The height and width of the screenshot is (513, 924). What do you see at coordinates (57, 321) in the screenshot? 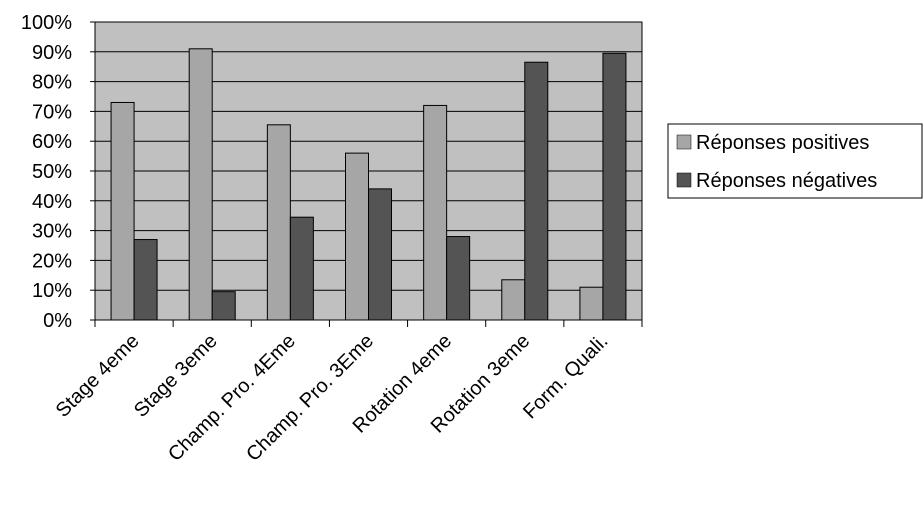
I see `y-tick-label: 0%` at bounding box center [57, 321].